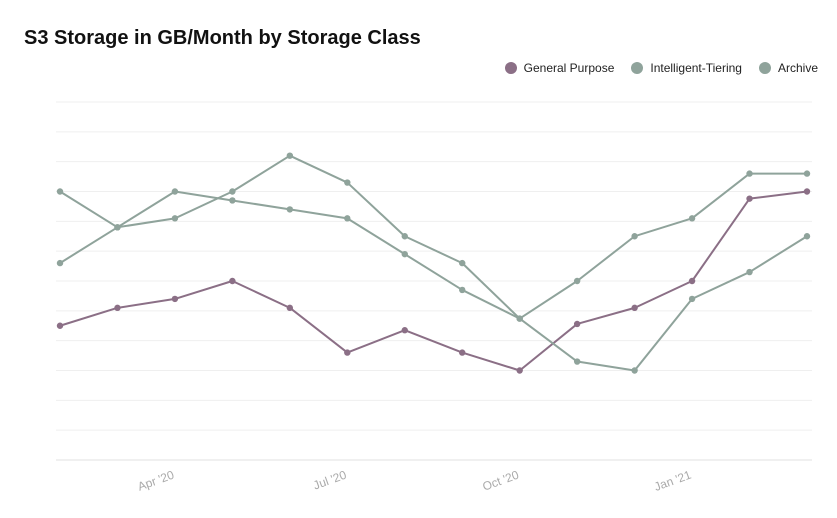 The image size is (837, 518). What do you see at coordinates (415, 481) in the screenshot?
I see `x-axis: Apr '20 Jul '20 Oct '20 Jan '21` at bounding box center [415, 481].